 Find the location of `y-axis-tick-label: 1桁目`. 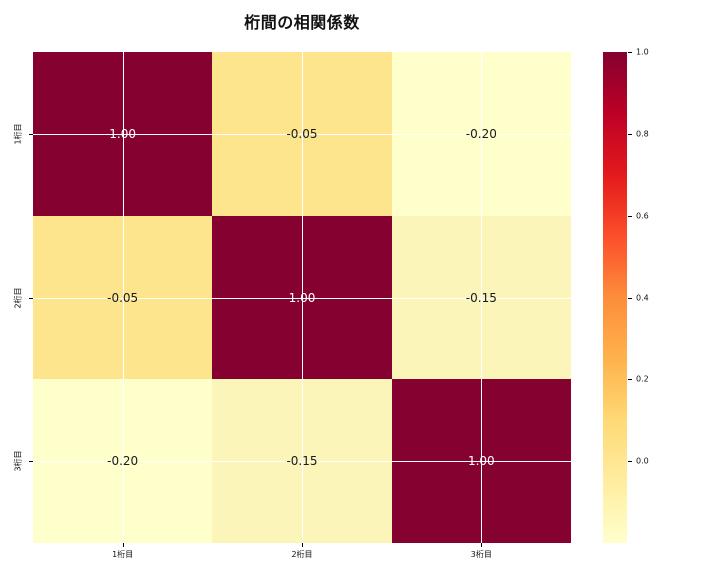

y-axis-tick-label: 1桁目 is located at coordinates (18, 134).